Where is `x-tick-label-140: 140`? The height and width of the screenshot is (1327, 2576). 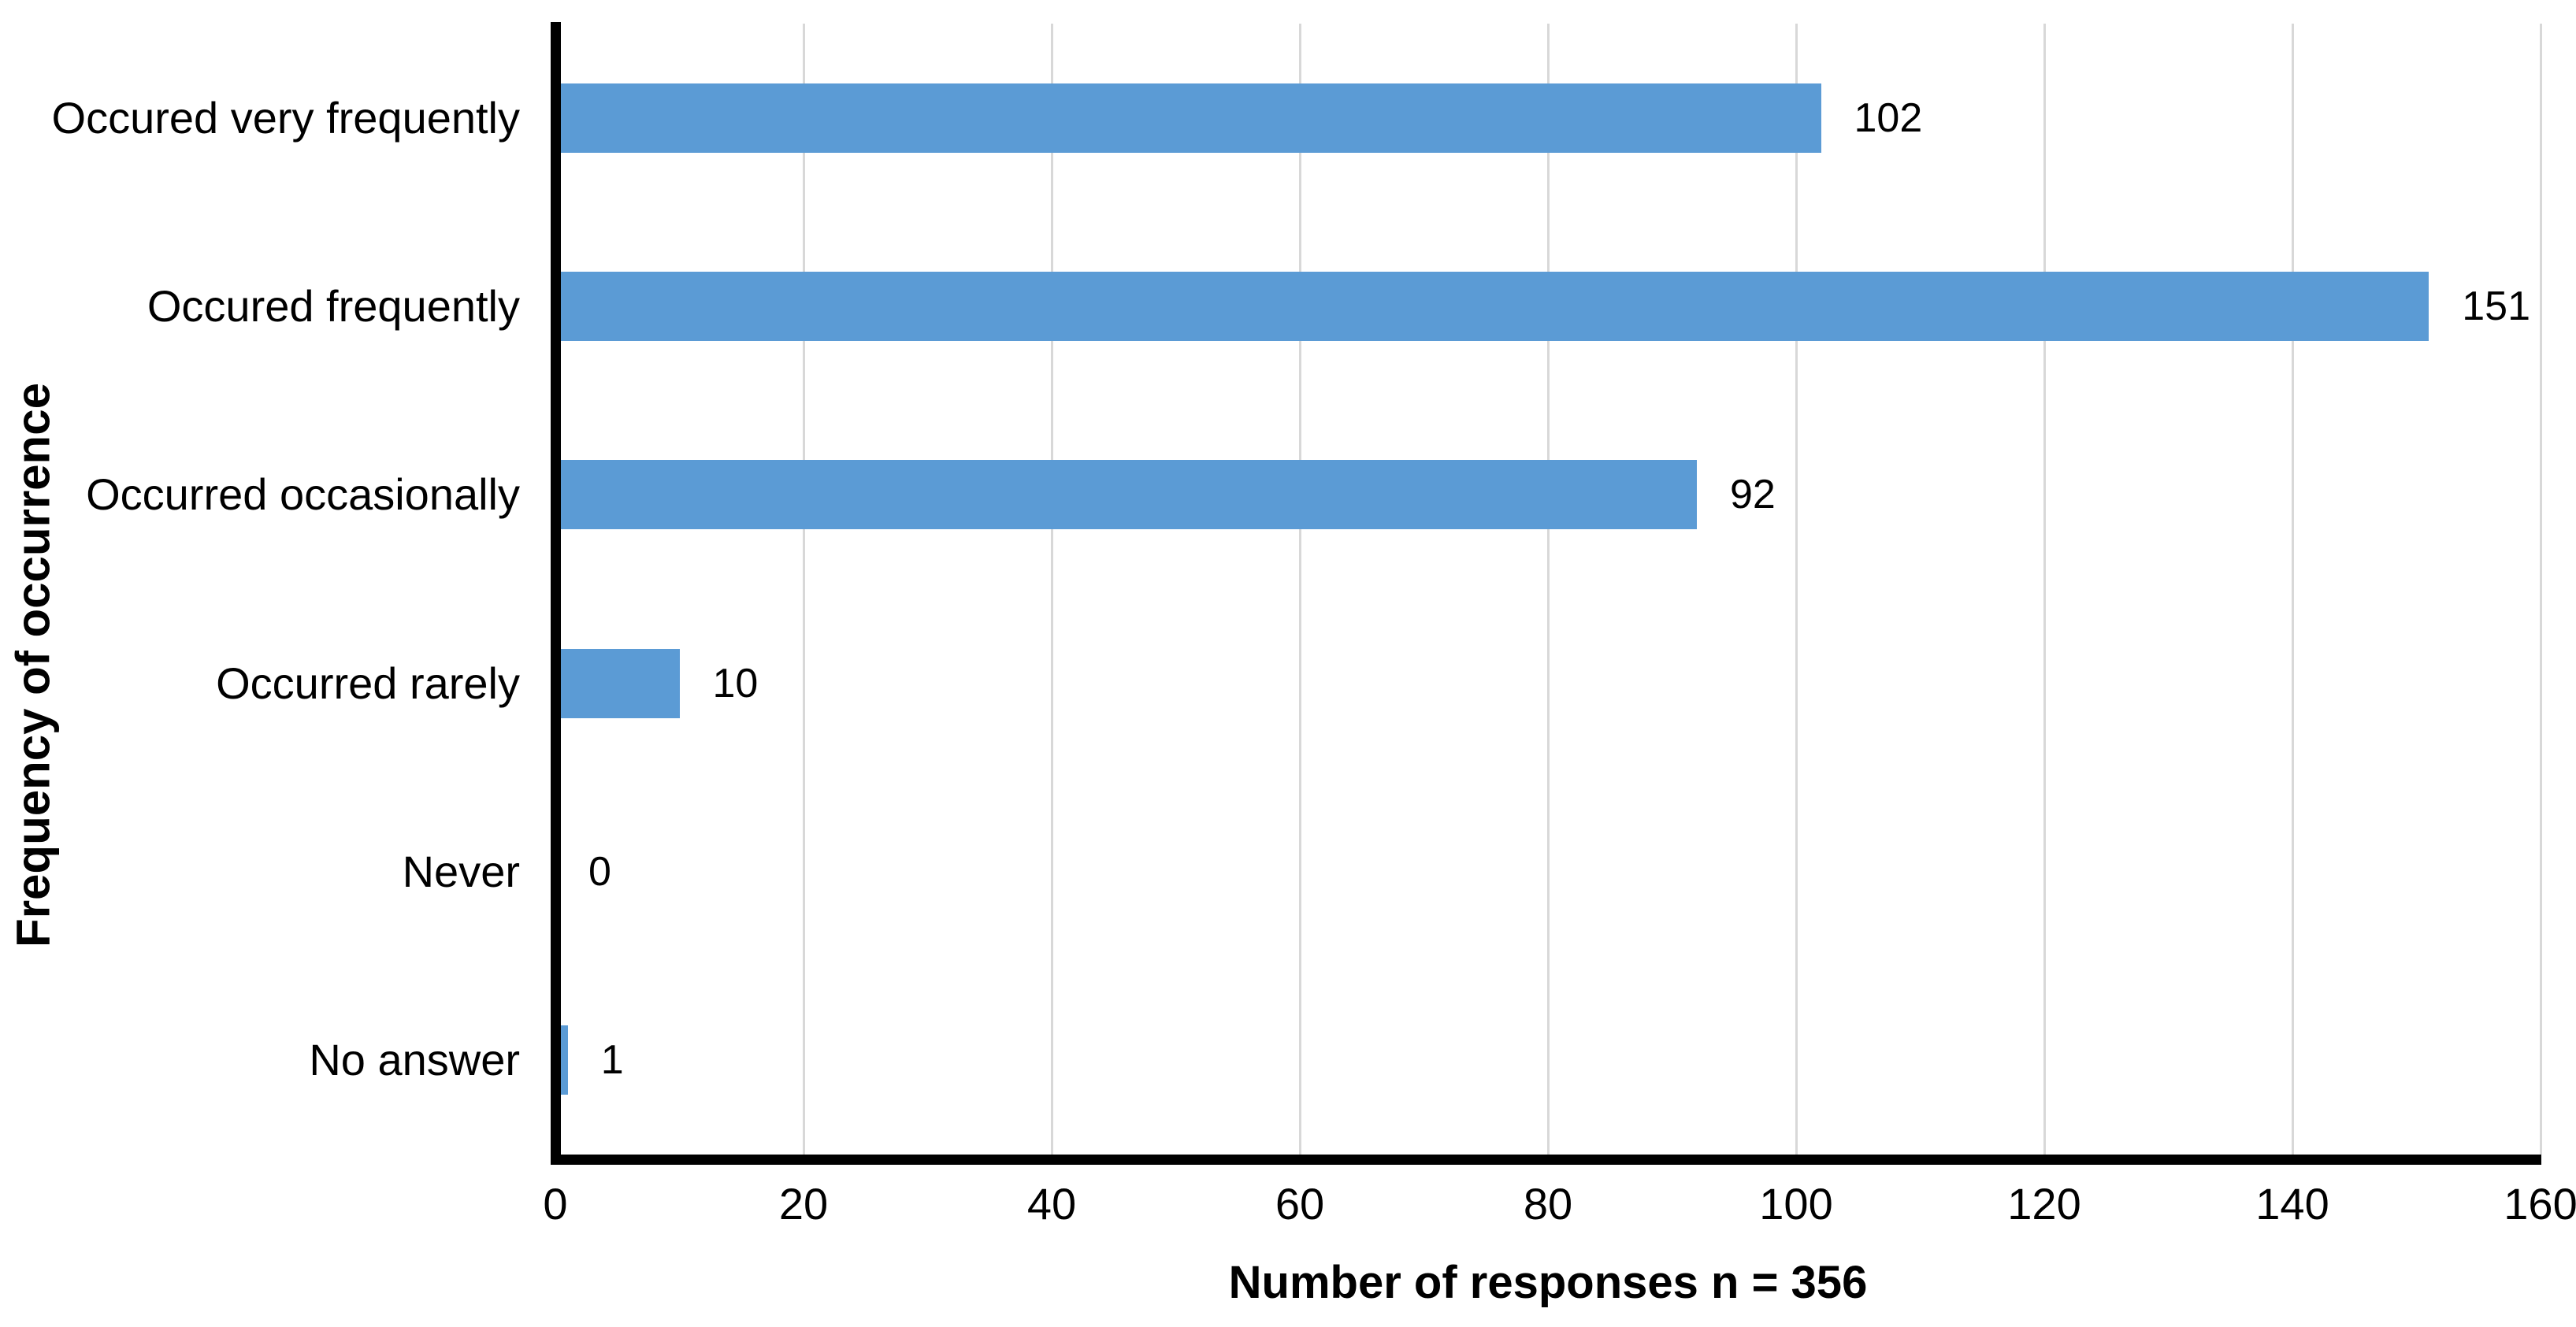
x-tick-label-140: 140 is located at coordinates (2292, 1204).